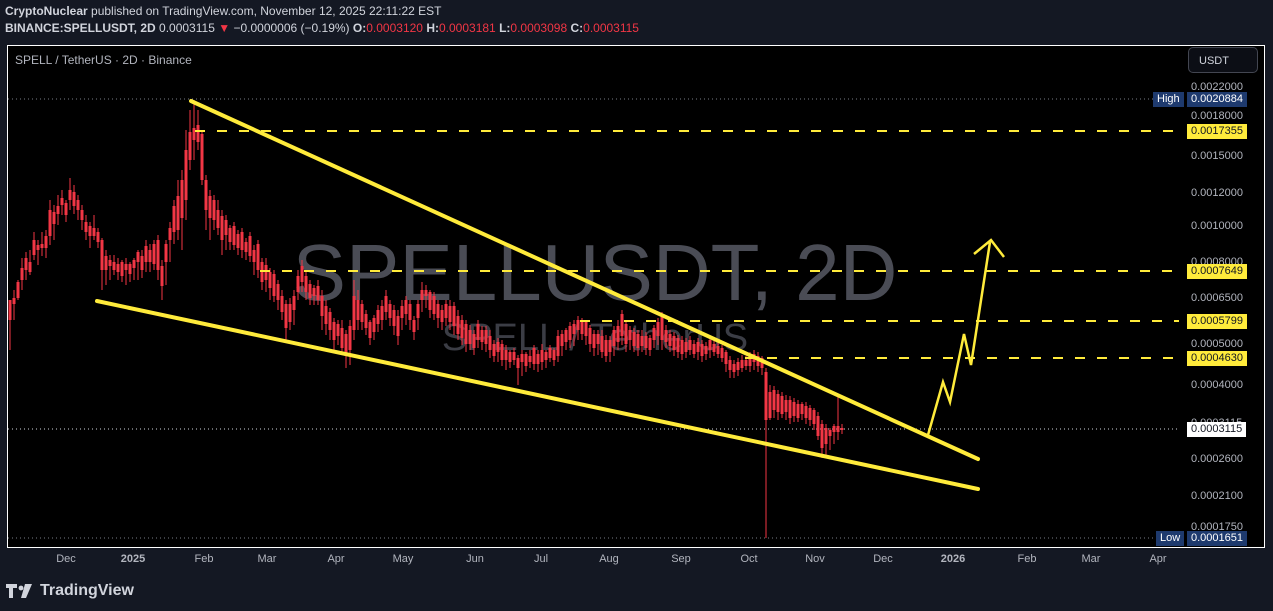  What do you see at coordinates (432, 28) in the screenshot?
I see `high-label: H:` at bounding box center [432, 28].